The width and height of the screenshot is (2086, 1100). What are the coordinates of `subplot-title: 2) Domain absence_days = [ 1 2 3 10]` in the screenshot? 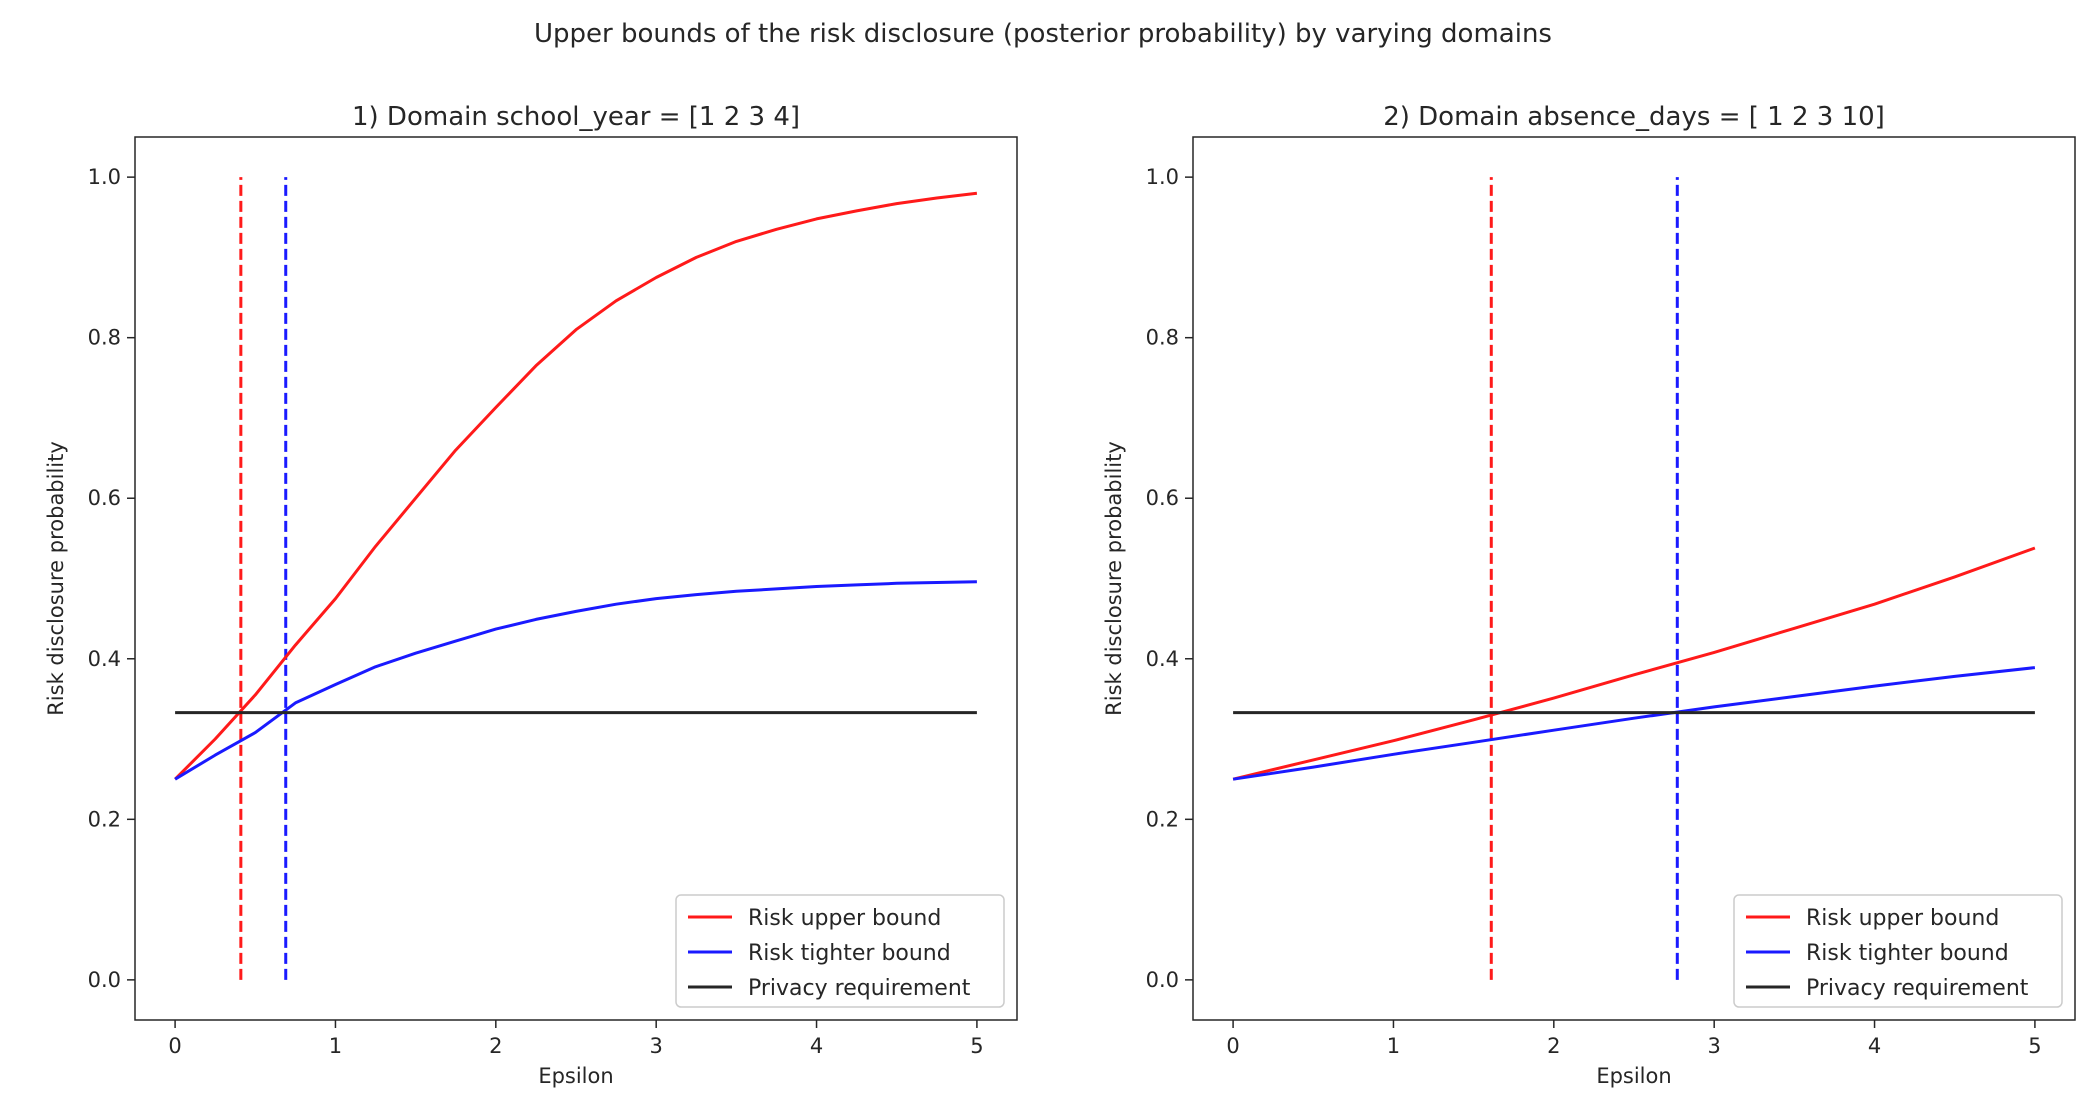 It's located at (1634, 117).